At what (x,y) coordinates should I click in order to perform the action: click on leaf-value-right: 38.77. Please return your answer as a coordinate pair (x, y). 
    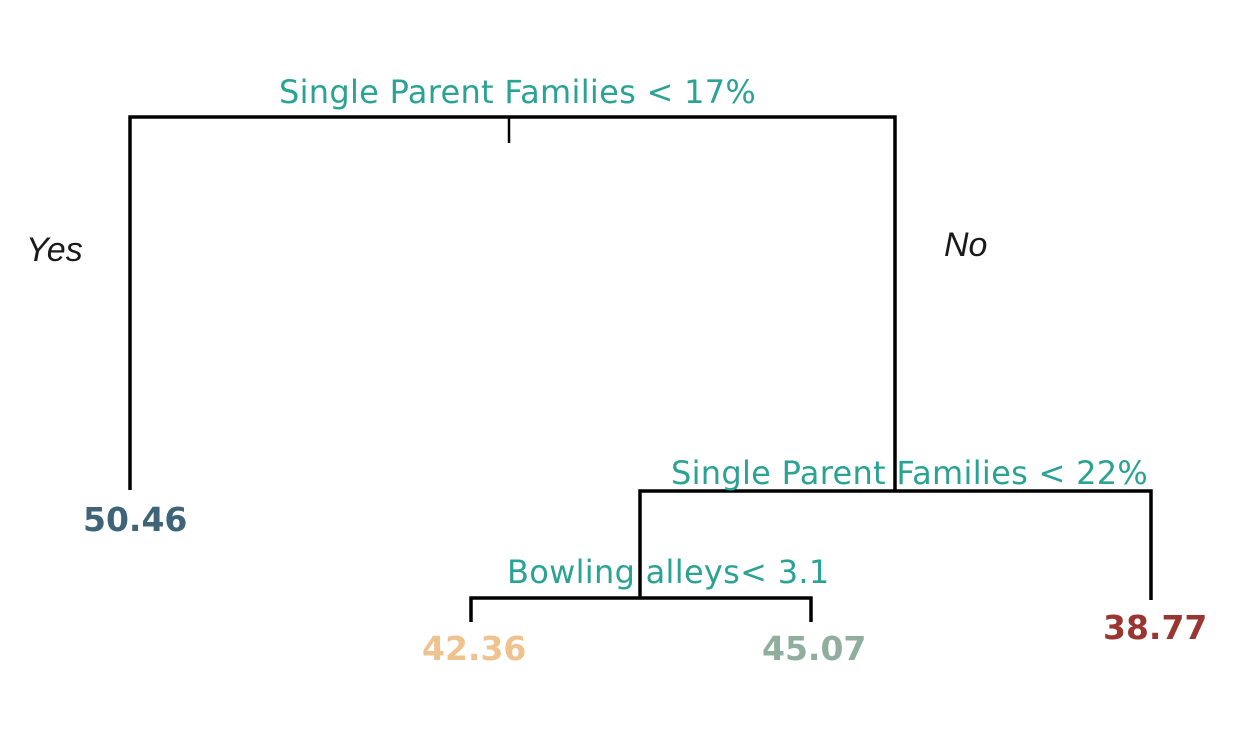
    Looking at the image, I should click on (1155, 627).